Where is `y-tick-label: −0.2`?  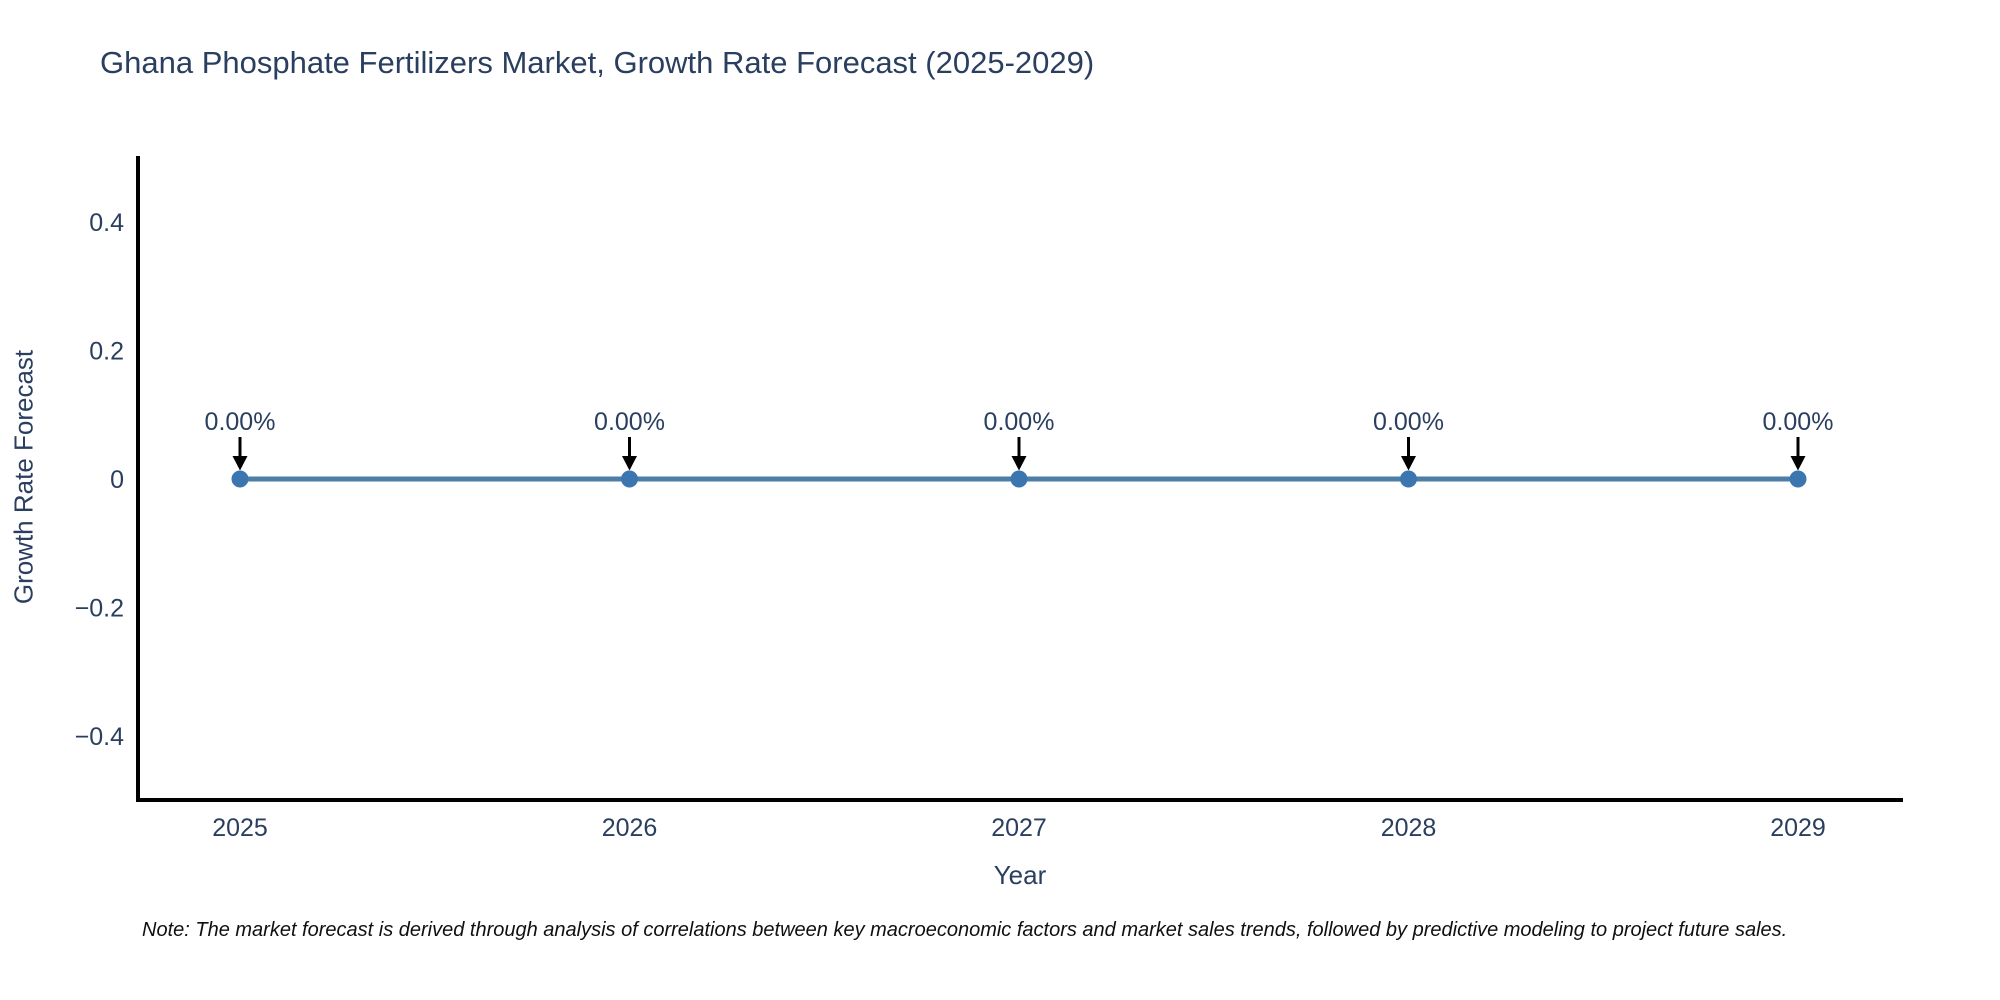 y-tick-label: −0.2 is located at coordinates (99, 608).